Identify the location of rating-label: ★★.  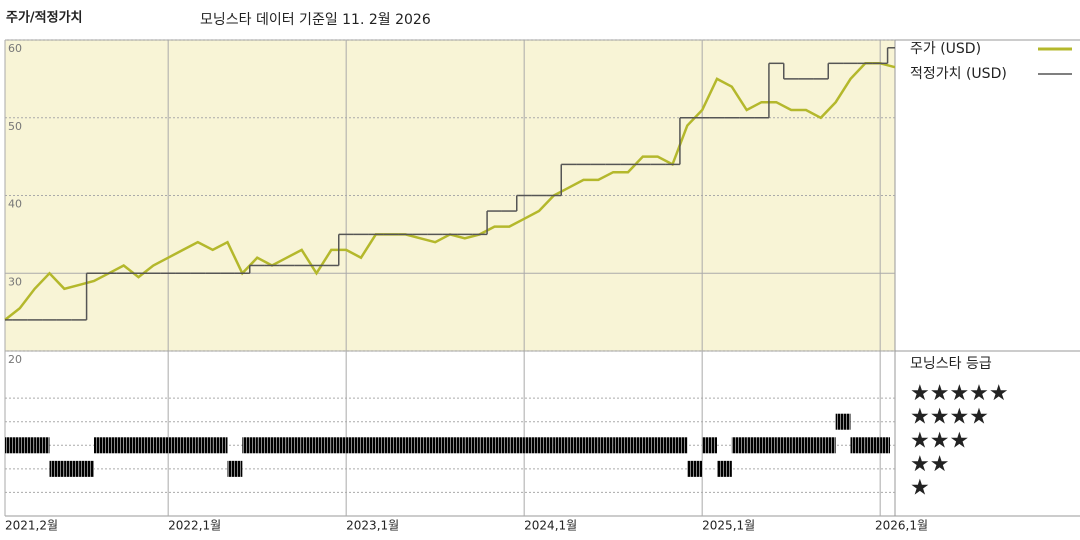
(929, 464).